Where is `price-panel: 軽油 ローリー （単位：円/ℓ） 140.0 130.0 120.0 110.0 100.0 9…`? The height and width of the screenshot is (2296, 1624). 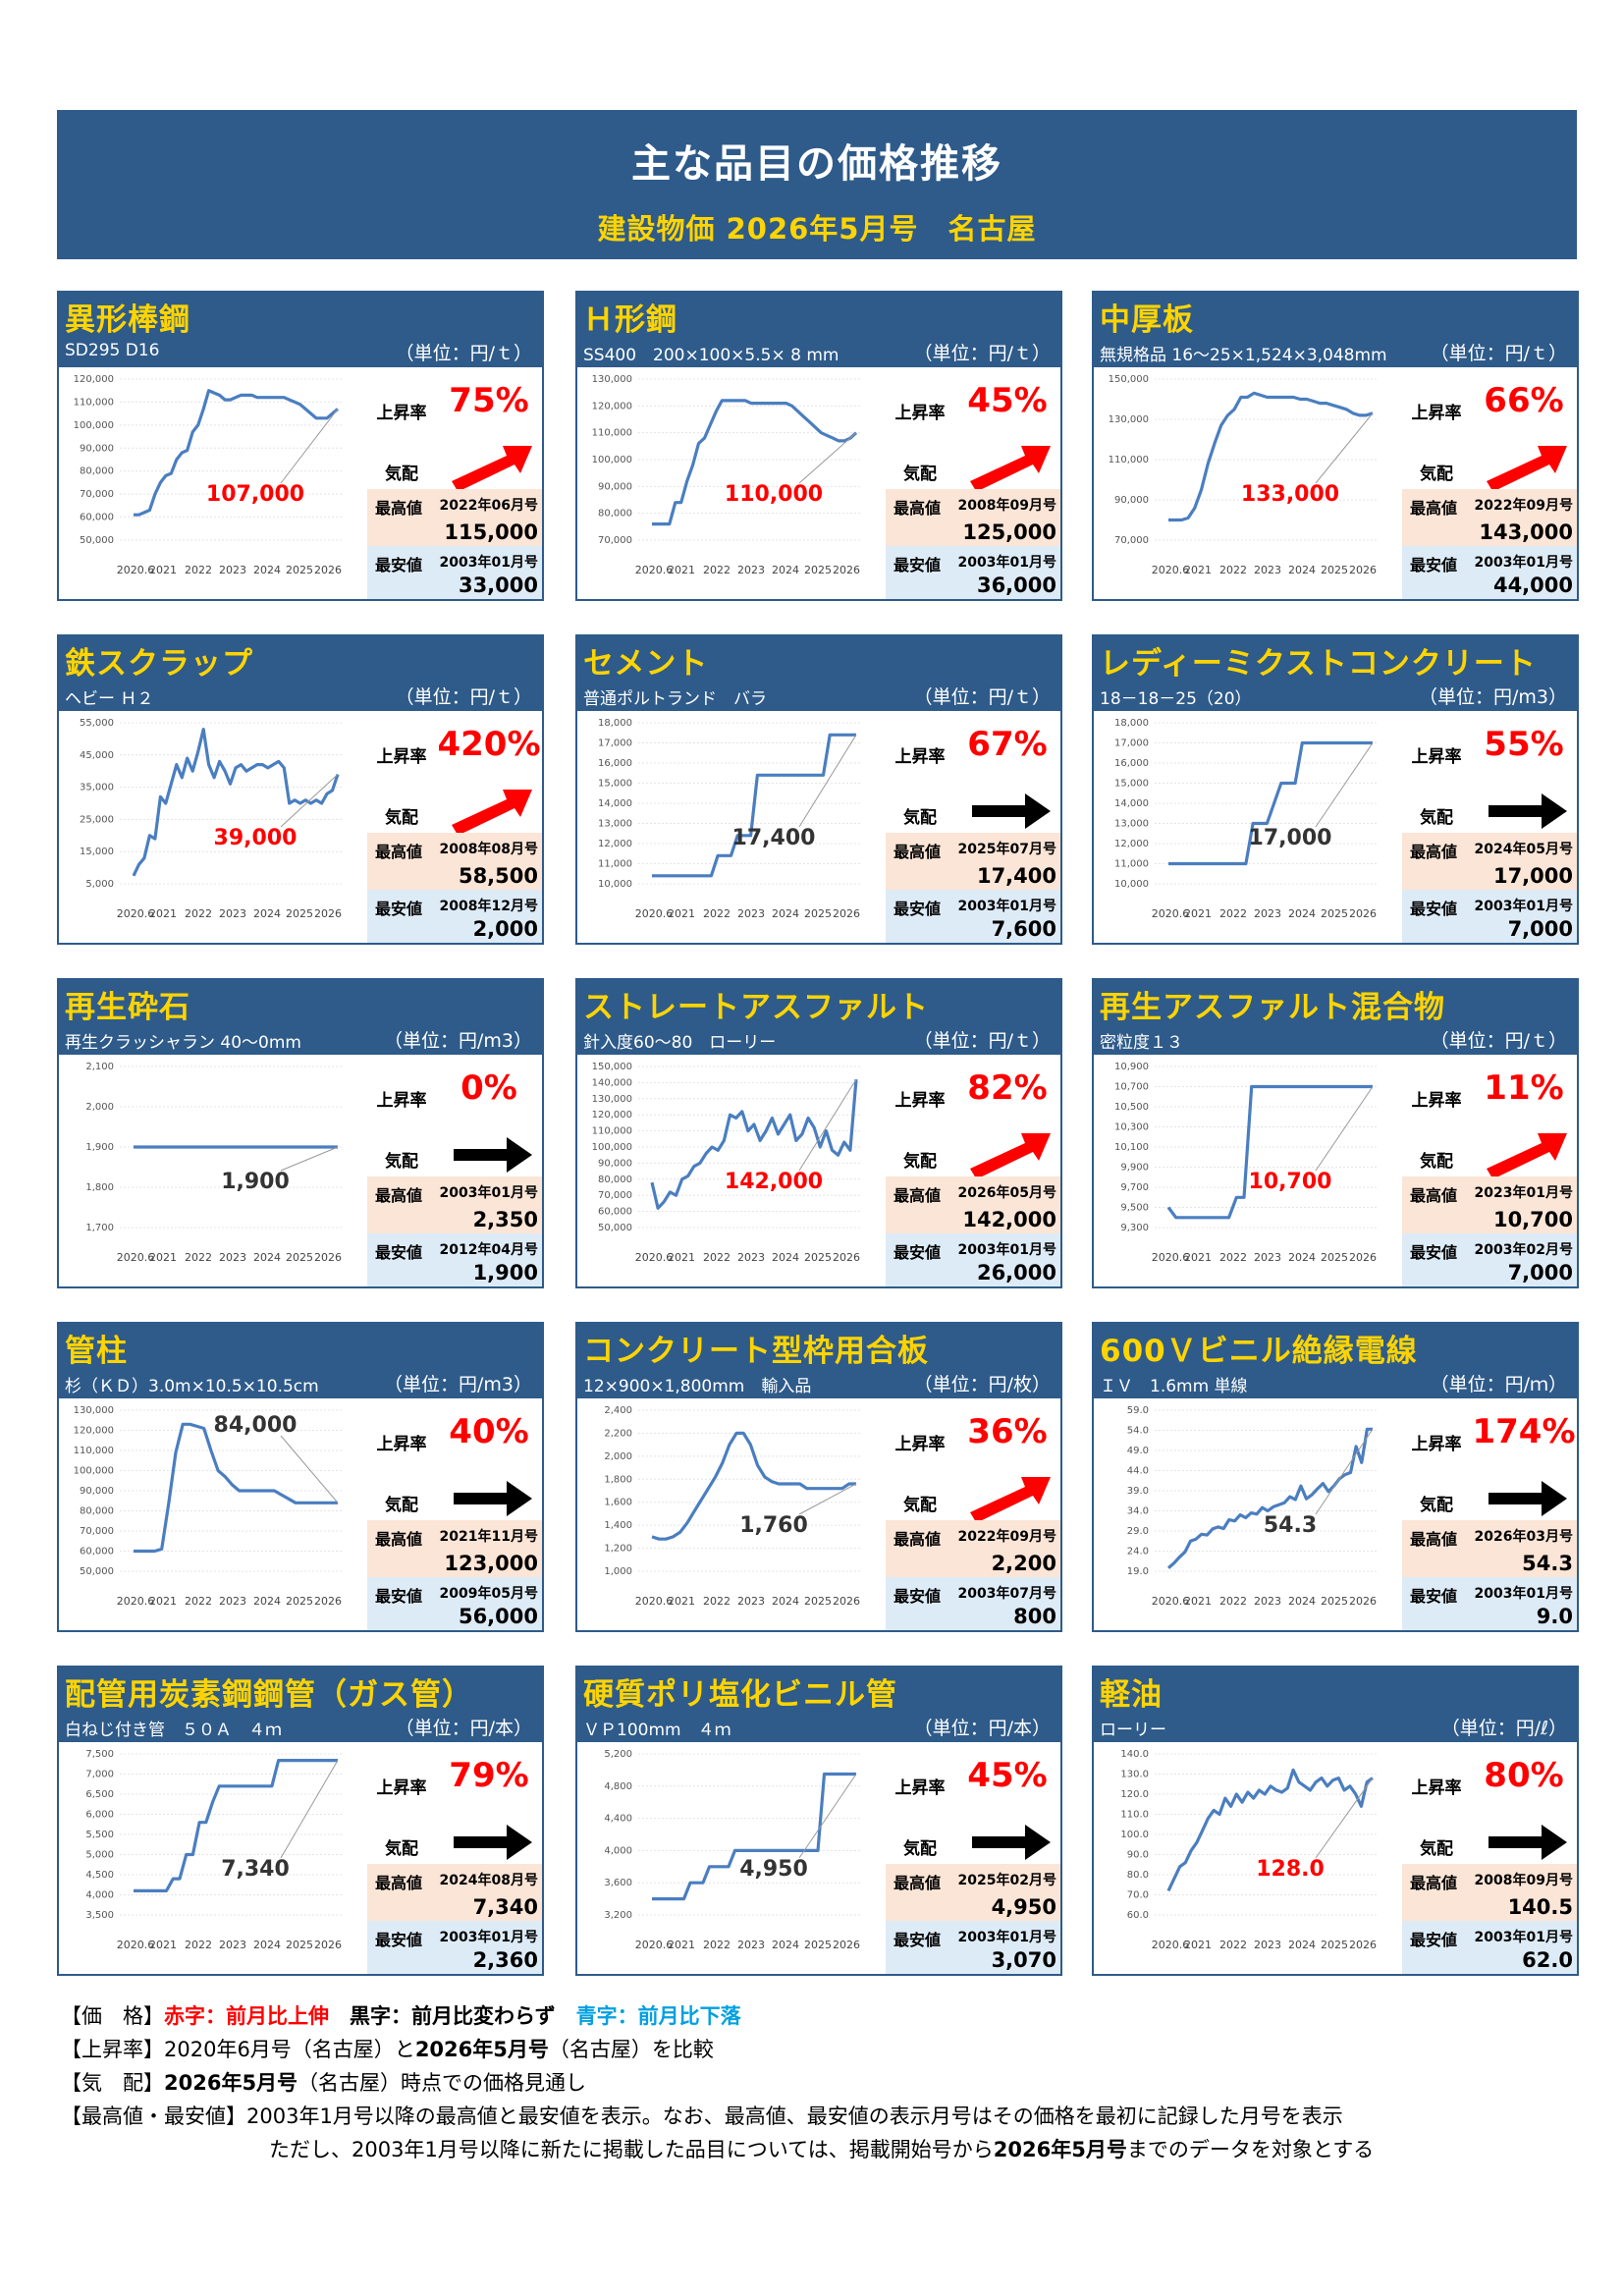
price-panel: 軽油 ローリー （単位：円/ℓ） 140.0 130.0 120.0 110.0 100.0 9… is located at coordinates (1335, 1821).